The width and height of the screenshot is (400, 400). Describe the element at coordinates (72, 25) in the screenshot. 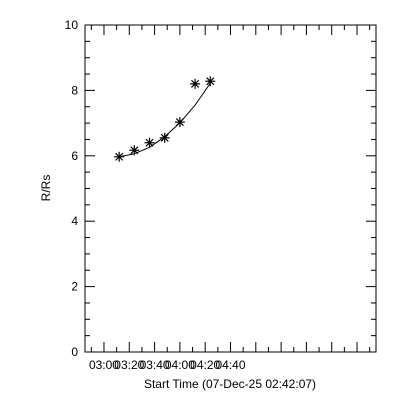

I see `y-tick-label: 10` at that location.